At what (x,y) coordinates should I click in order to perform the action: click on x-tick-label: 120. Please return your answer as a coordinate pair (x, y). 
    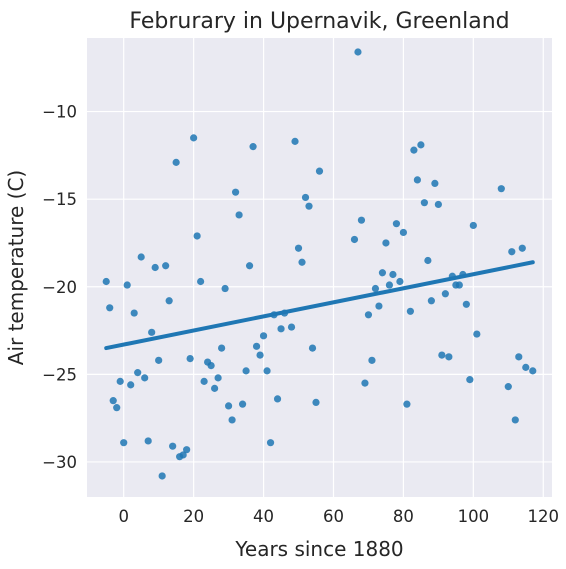
    Looking at the image, I should click on (544, 516).